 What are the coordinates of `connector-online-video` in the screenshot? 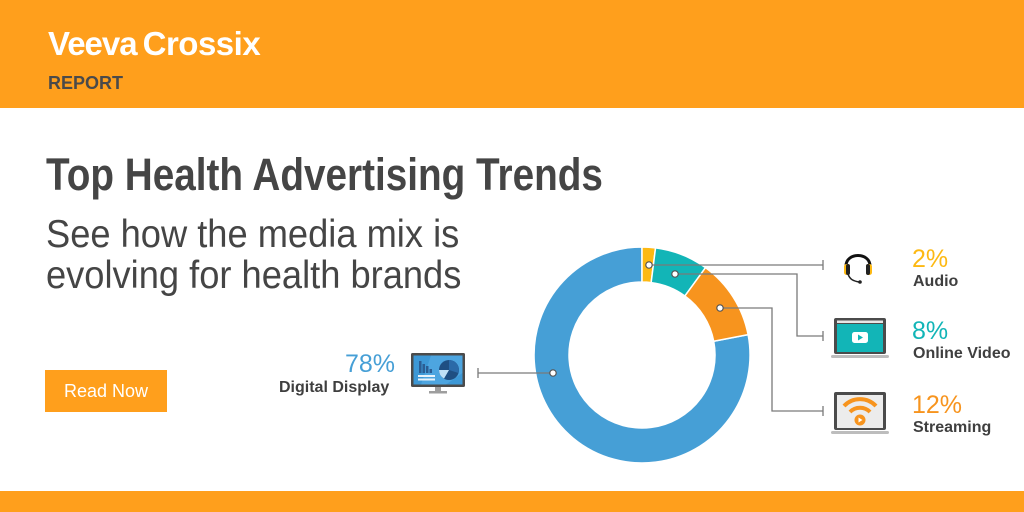 It's located at (749, 305).